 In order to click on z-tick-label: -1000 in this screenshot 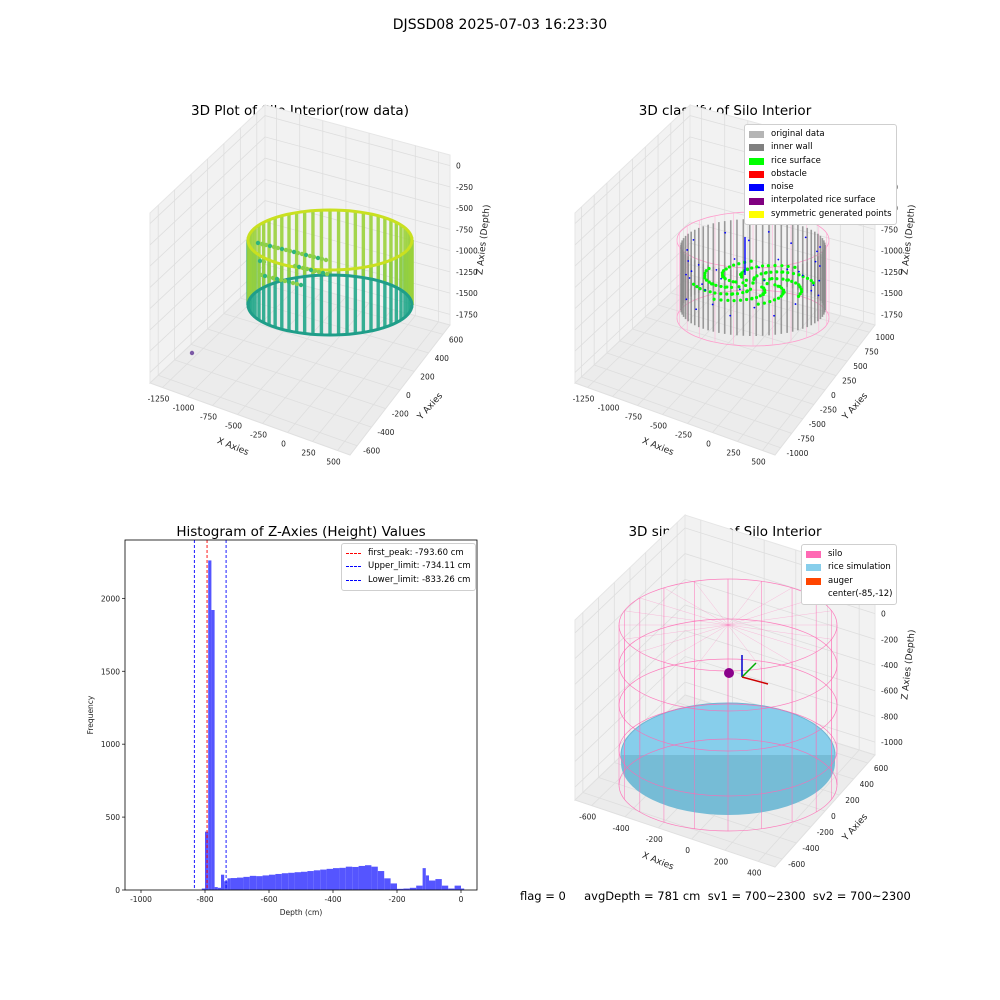, I will do `click(892, 251)`.